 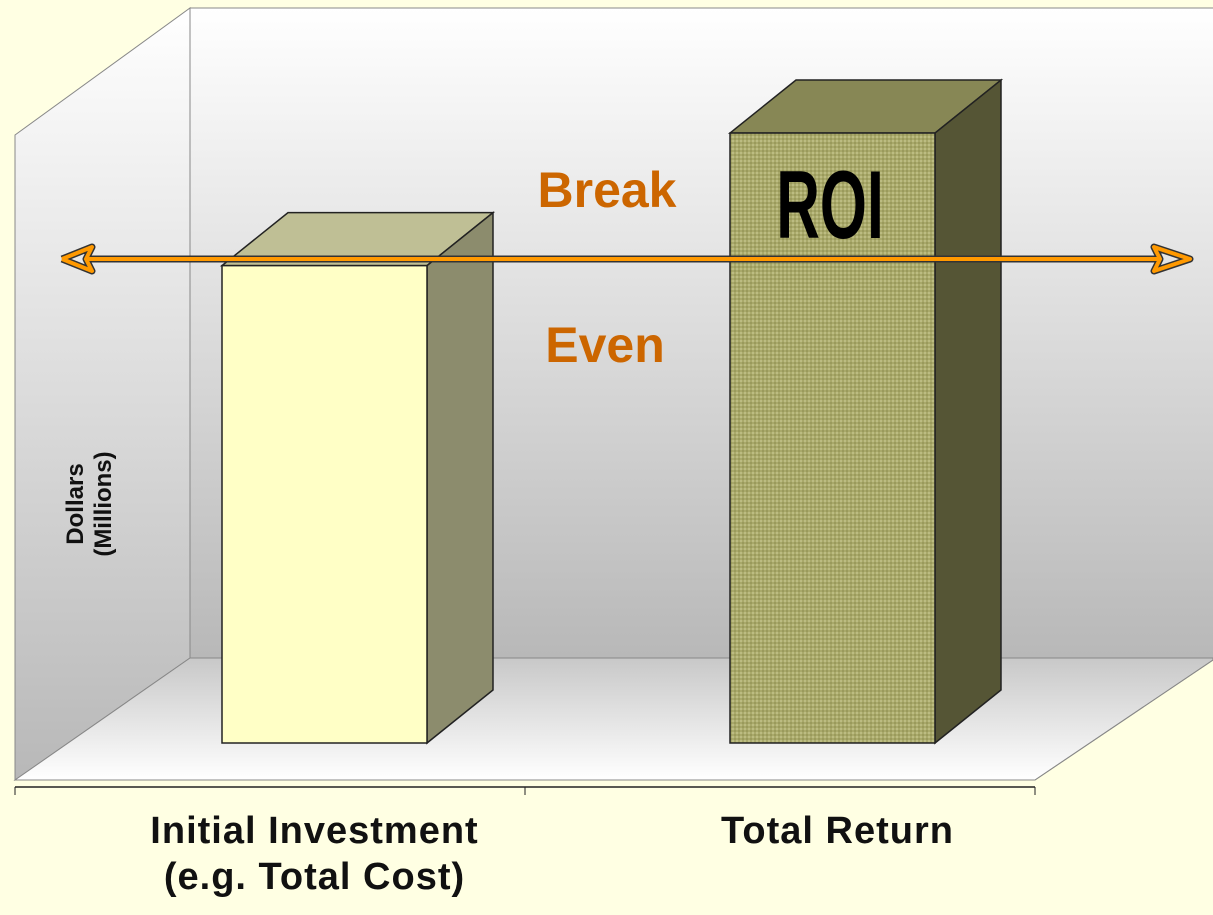 What do you see at coordinates (314, 854) in the screenshot?
I see `x-tick-label: Initial Investment (e.g. Total Cost)` at bounding box center [314, 854].